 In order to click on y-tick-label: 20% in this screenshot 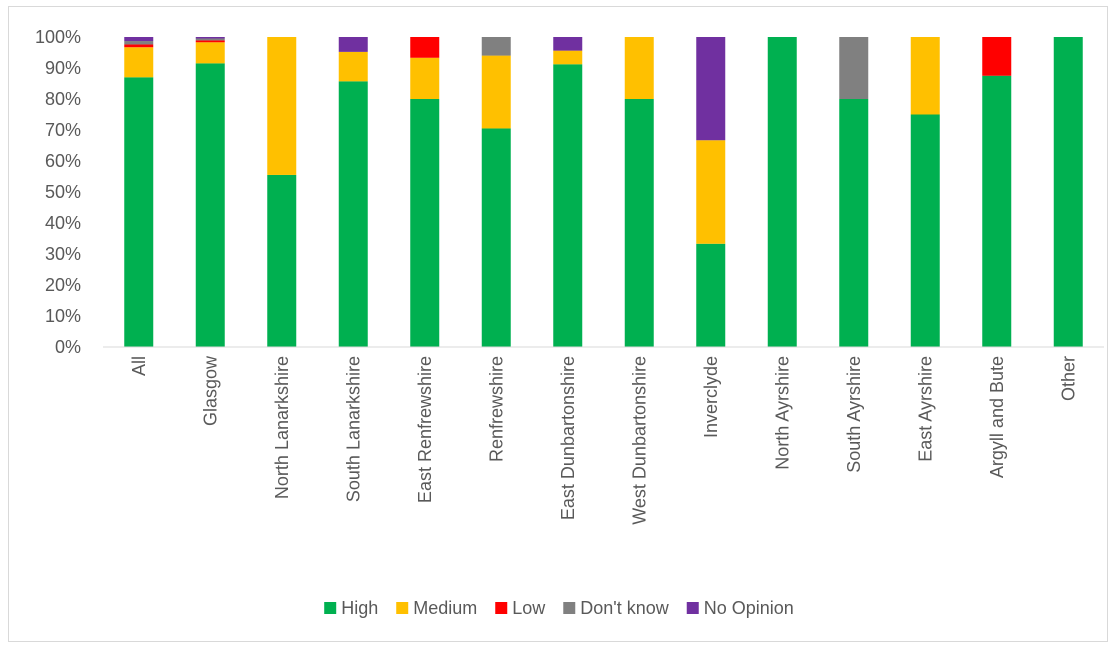, I will do `click(63, 285)`.